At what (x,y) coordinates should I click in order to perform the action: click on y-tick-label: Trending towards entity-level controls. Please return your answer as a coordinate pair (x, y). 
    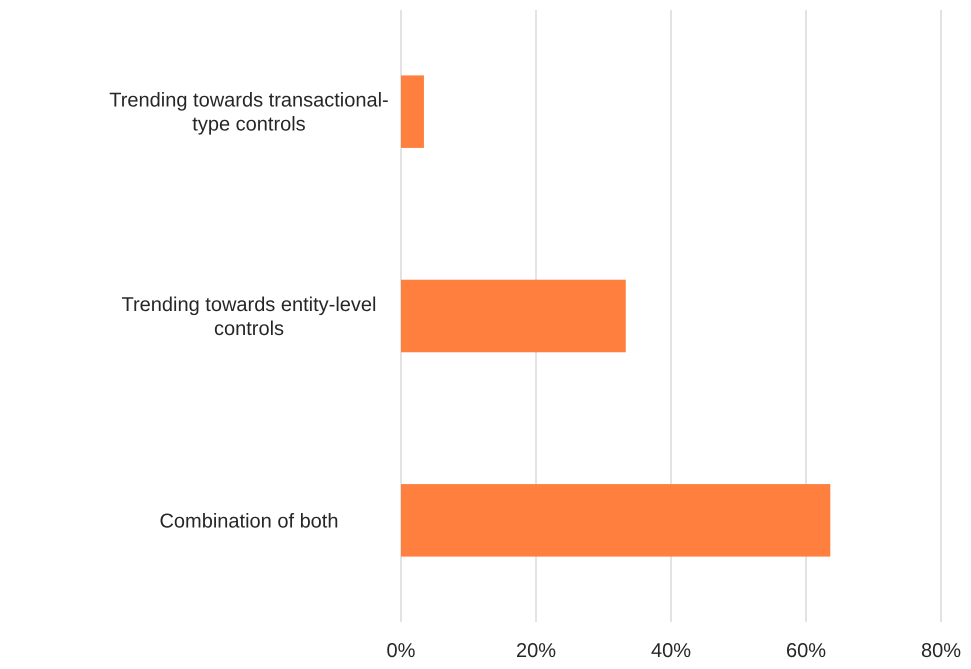
    Looking at the image, I should click on (249, 317).